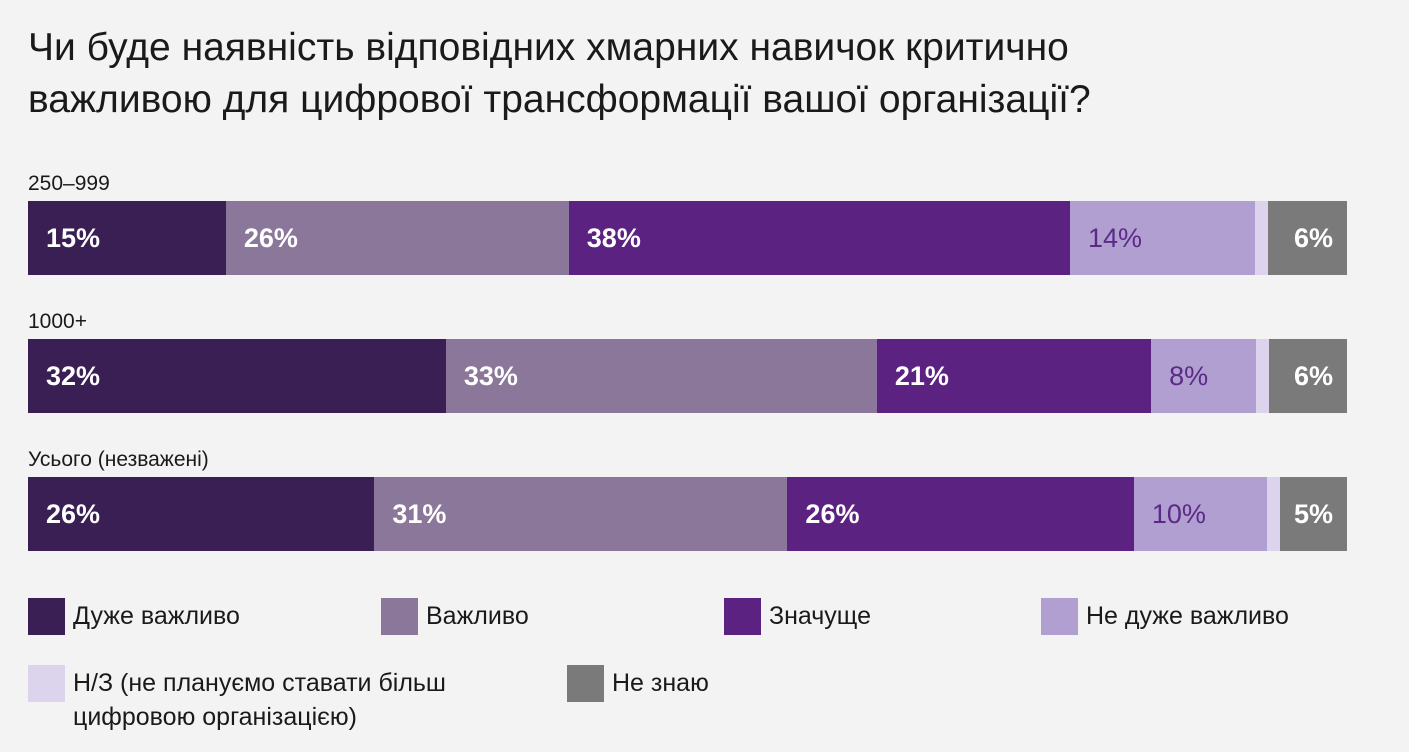 The image size is (1409, 752). Describe the element at coordinates (118, 459) in the screenshot. I see `group-label-total: Усього (незважені)` at that location.